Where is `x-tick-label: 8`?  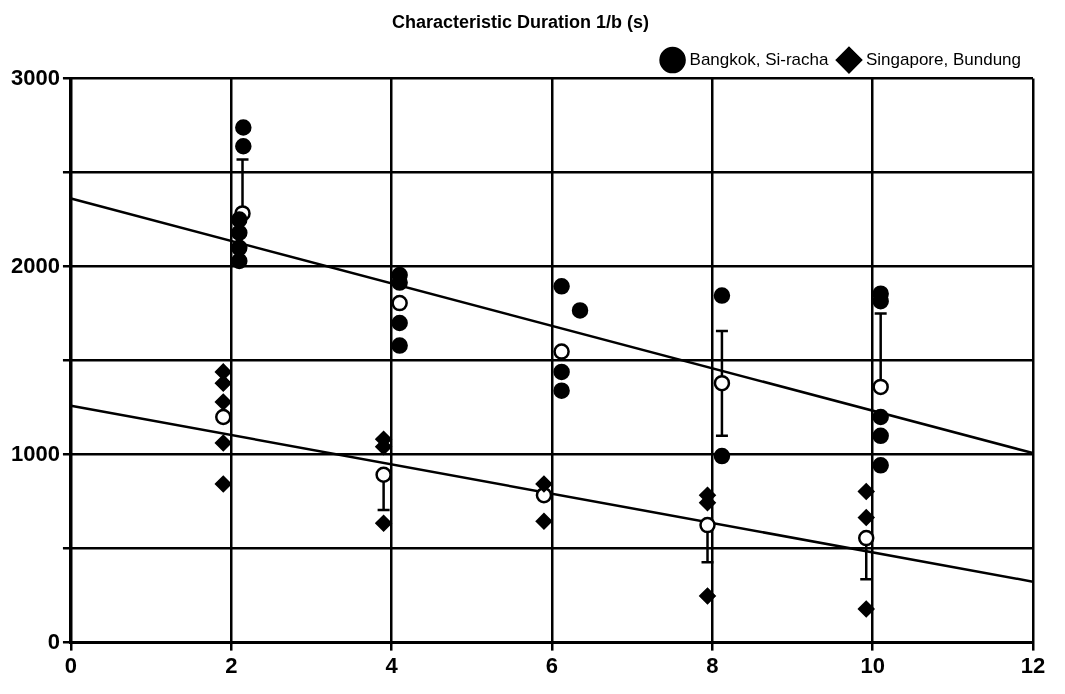
x-tick-label: 8 is located at coordinates (712, 665).